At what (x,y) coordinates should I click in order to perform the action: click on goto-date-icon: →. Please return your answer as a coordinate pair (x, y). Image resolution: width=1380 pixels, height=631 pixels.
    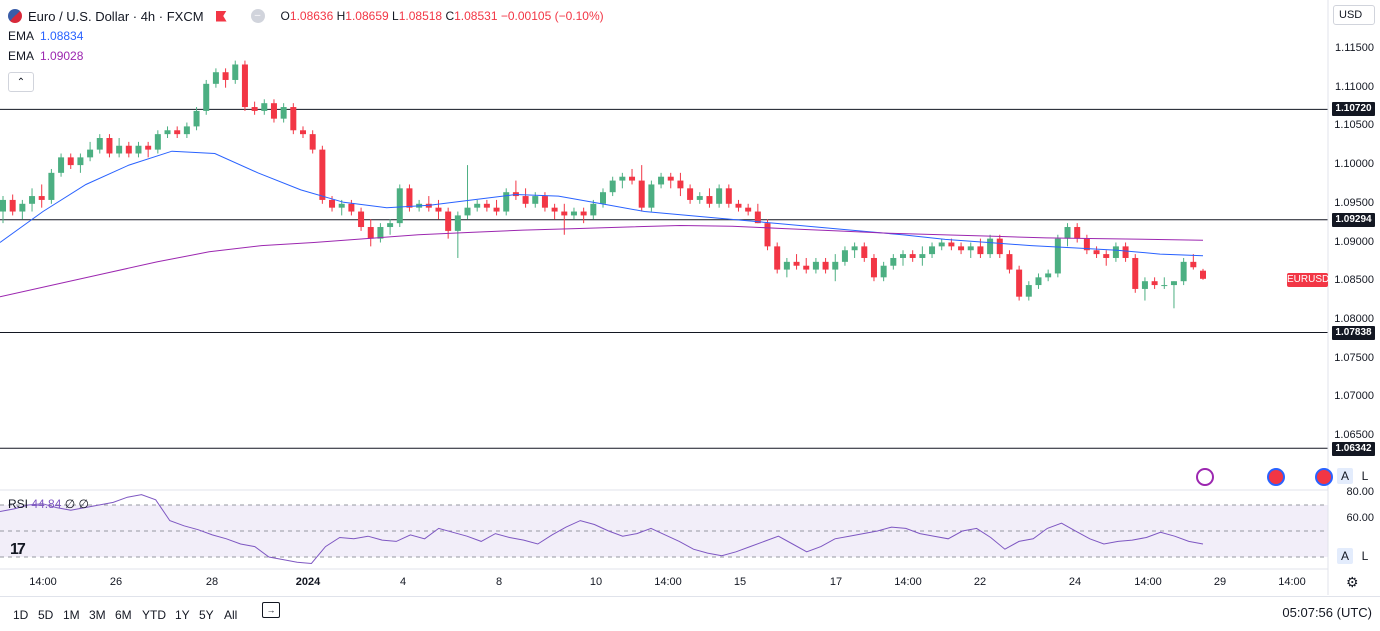
    Looking at the image, I should click on (271, 610).